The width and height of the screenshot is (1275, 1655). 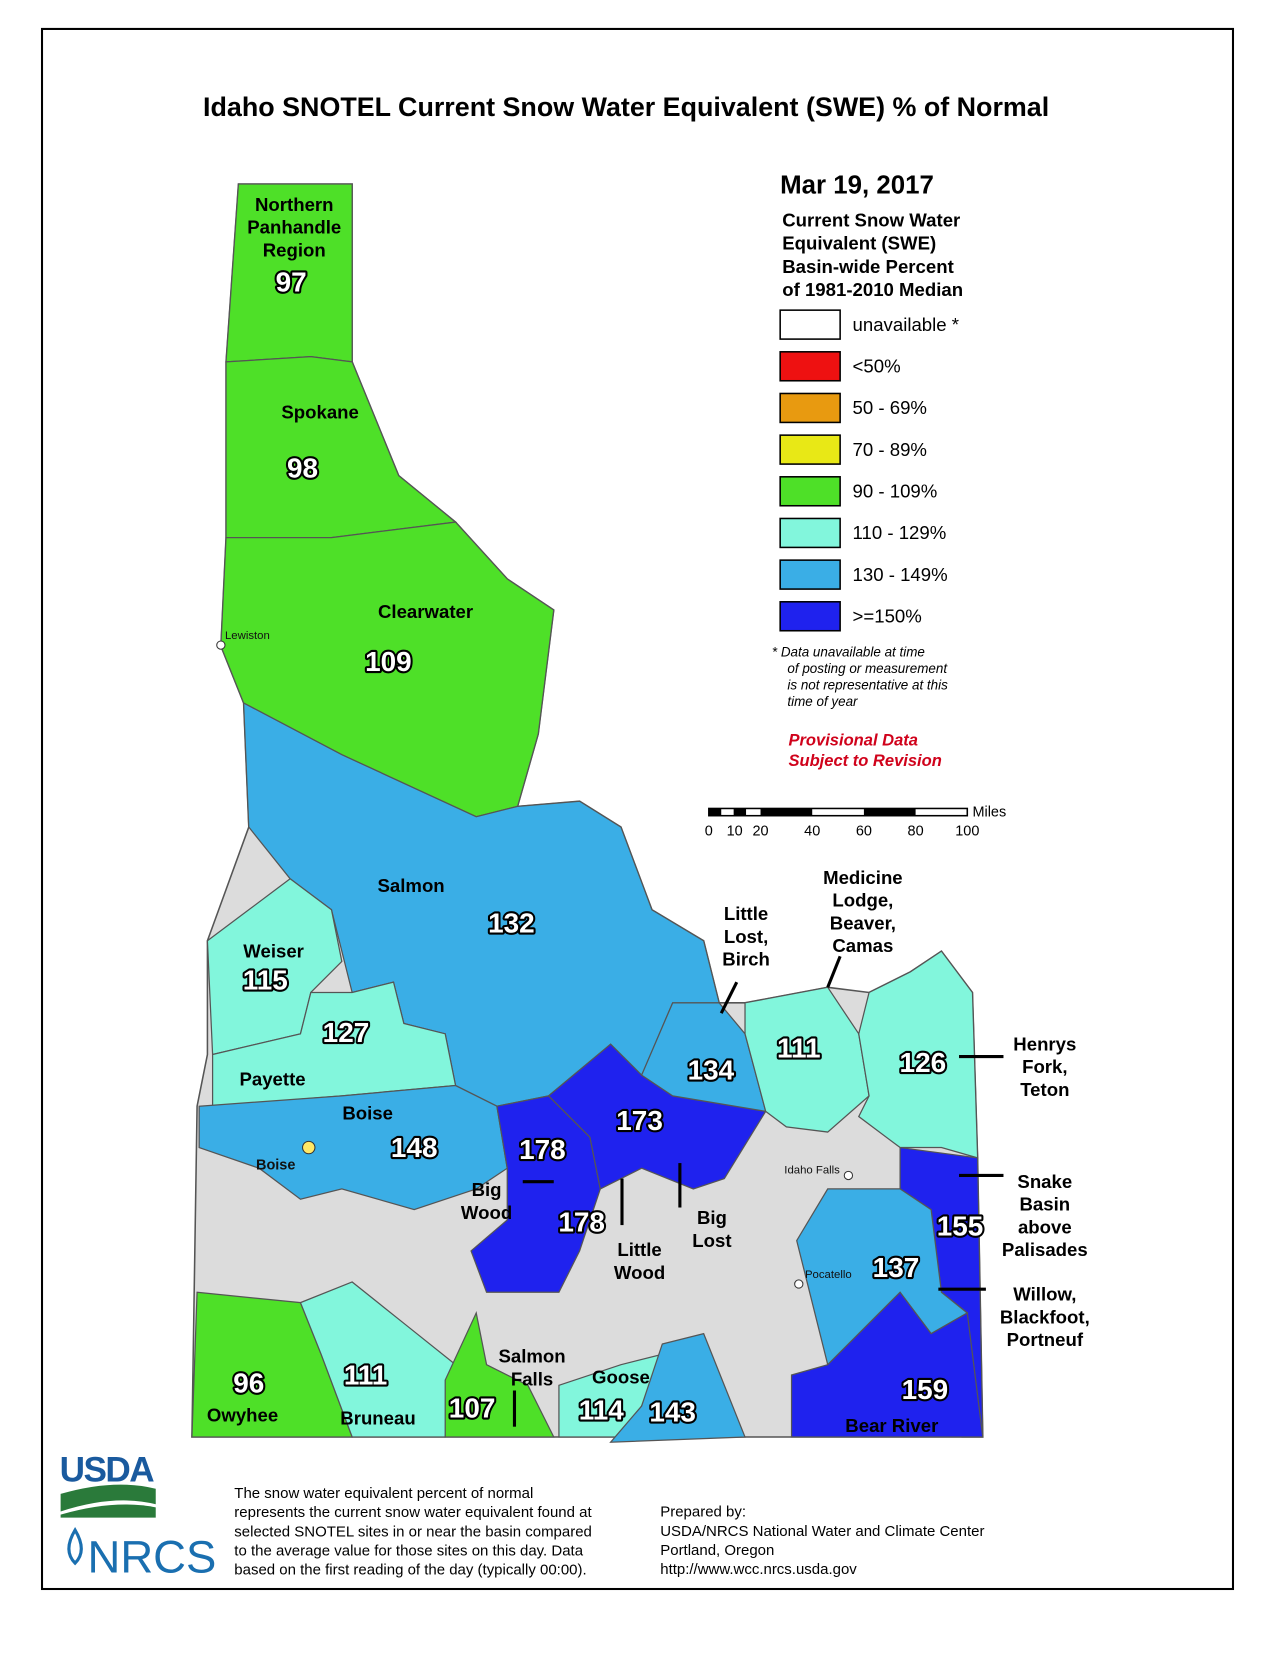 What do you see at coordinates (923, 1062) in the screenshot?
I see `basin-value: 126` at bounding box center [923, 1062].